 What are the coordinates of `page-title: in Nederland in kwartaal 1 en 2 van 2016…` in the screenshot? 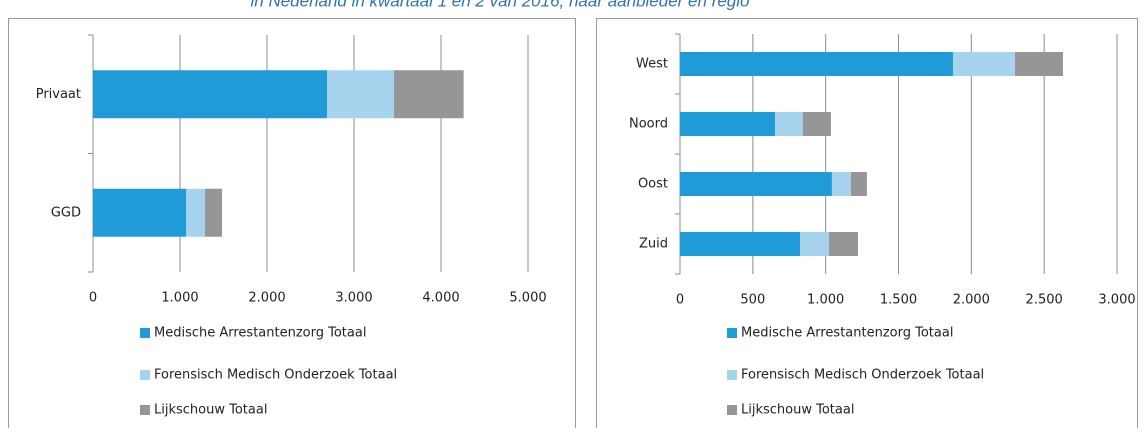 It's located at (499, 5).